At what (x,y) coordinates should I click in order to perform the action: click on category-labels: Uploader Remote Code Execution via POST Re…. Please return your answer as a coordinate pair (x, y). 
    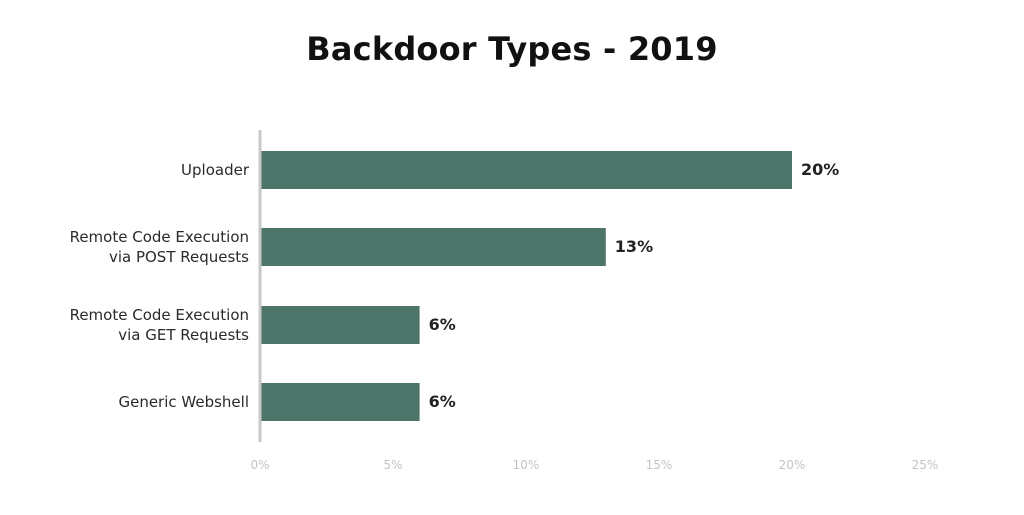
    Looking at the image, I should click on (160, 286).